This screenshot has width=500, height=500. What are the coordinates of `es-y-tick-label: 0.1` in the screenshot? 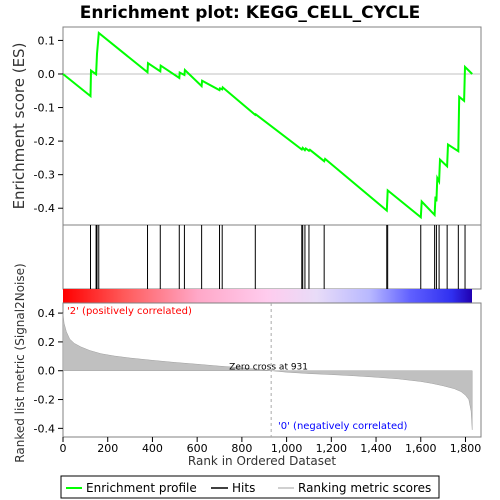 It's located at (47, 40).